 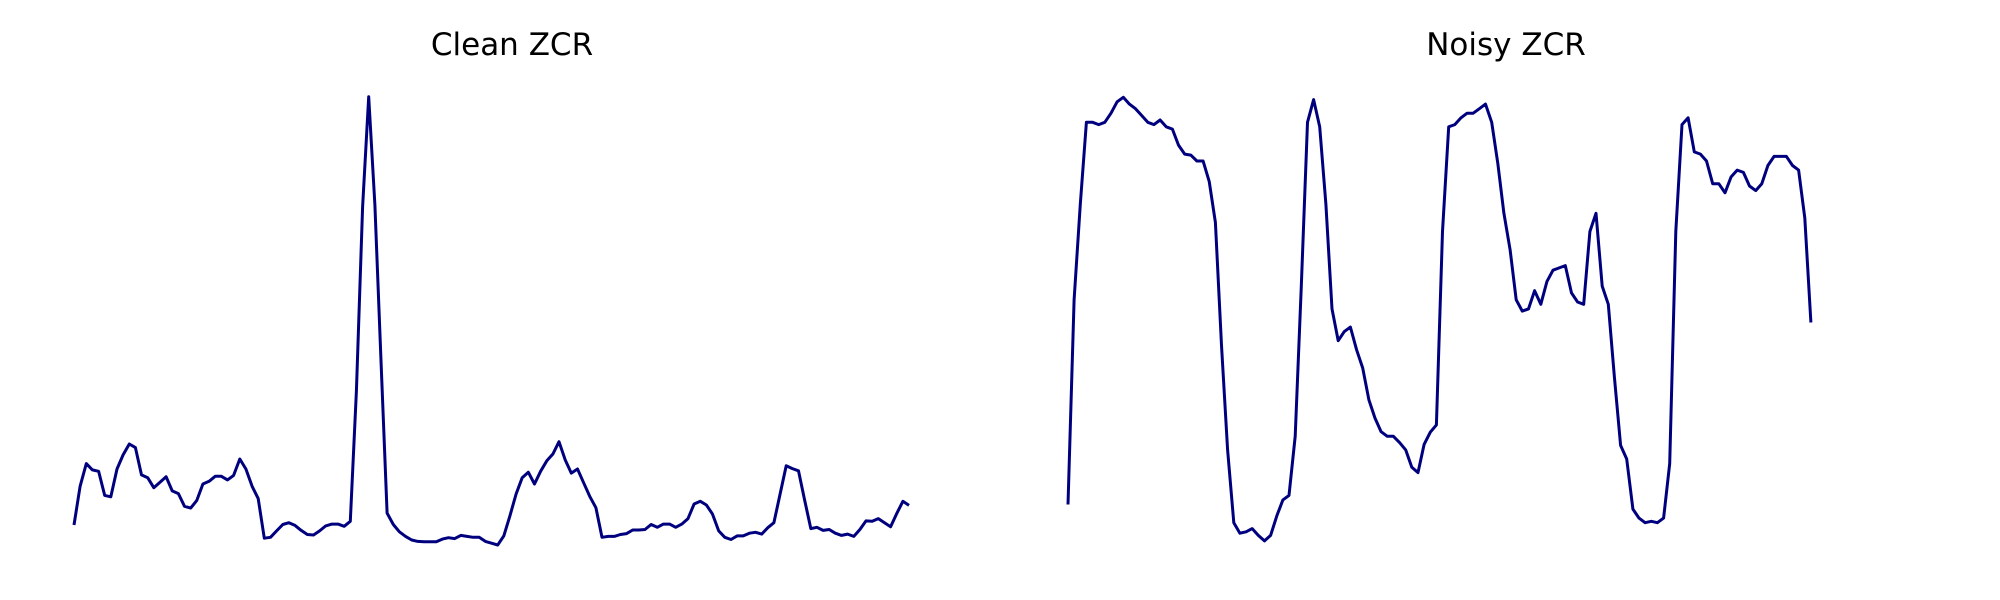 What do you see at coordinates (1506, 45) in the screenshot?
I see `chart-title-noisy: Noisy ZCR` at bounding box center [1506, 45].